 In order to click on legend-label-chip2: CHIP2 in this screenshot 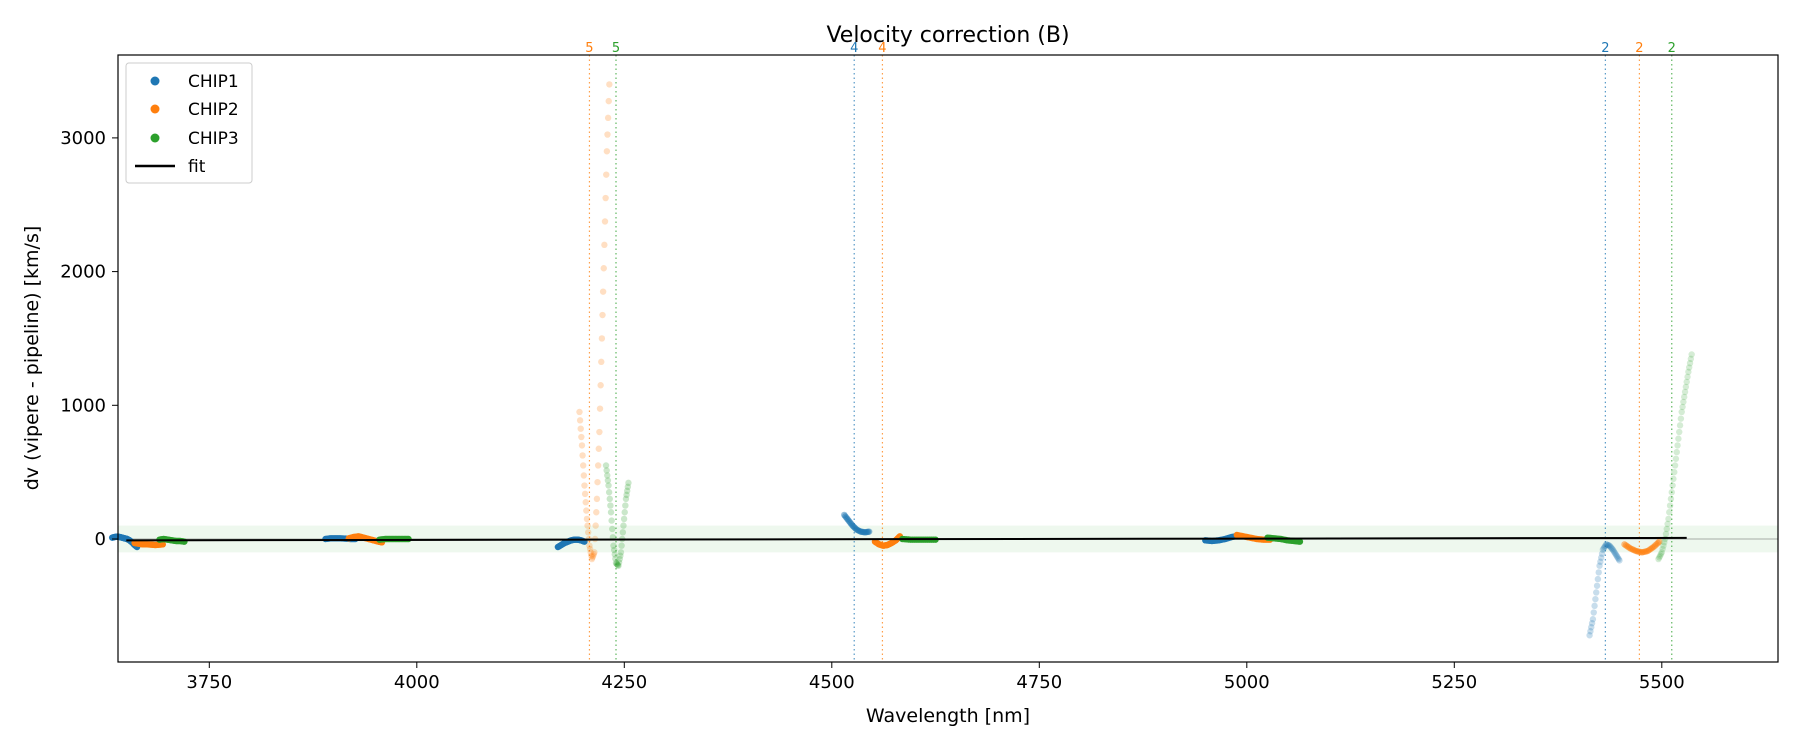, I will do `click(213, 110)`.